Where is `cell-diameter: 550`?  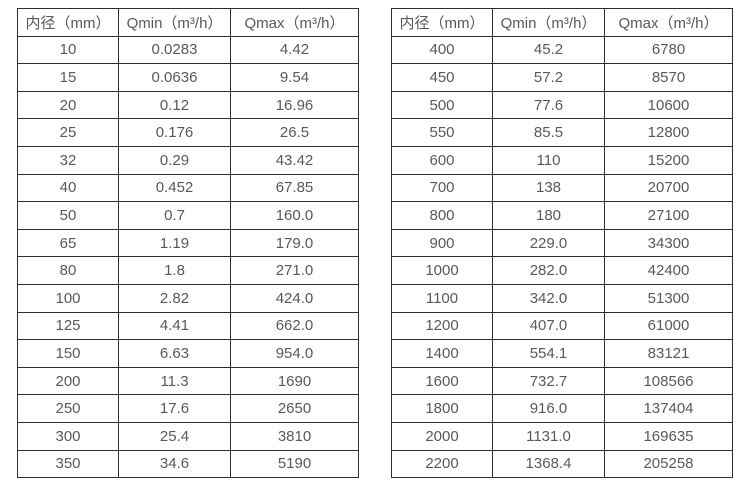
cell-diameter: 550 is located at coordinates (442, 132).